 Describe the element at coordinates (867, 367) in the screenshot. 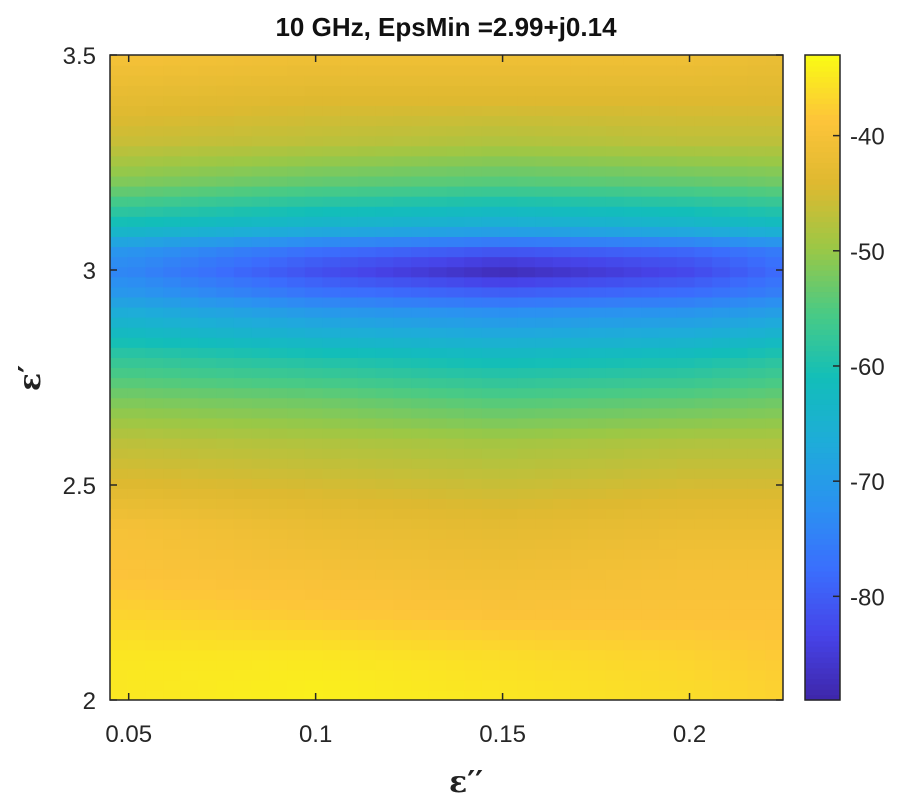

I see `colorbar-tick-label: -60` at that location.